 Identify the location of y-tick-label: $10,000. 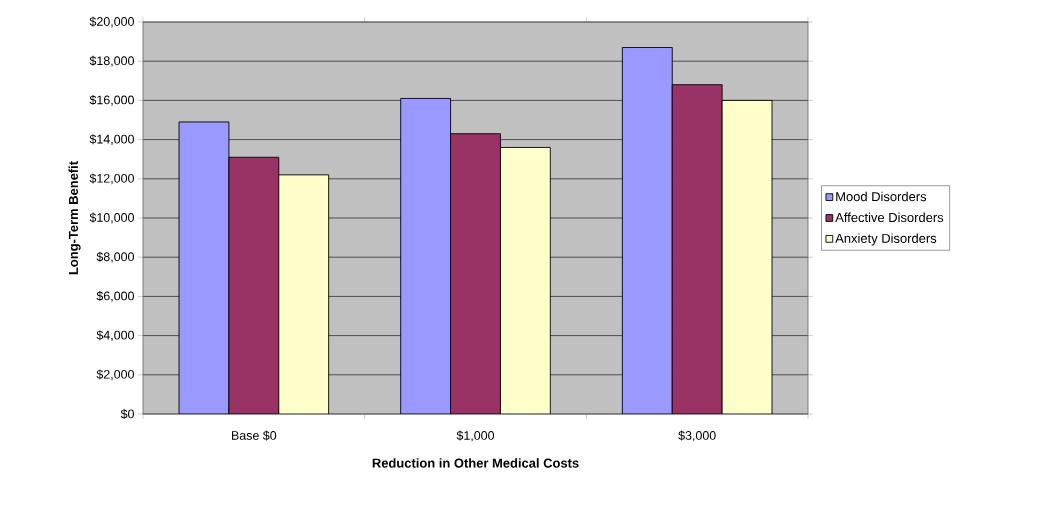
(111, 218).